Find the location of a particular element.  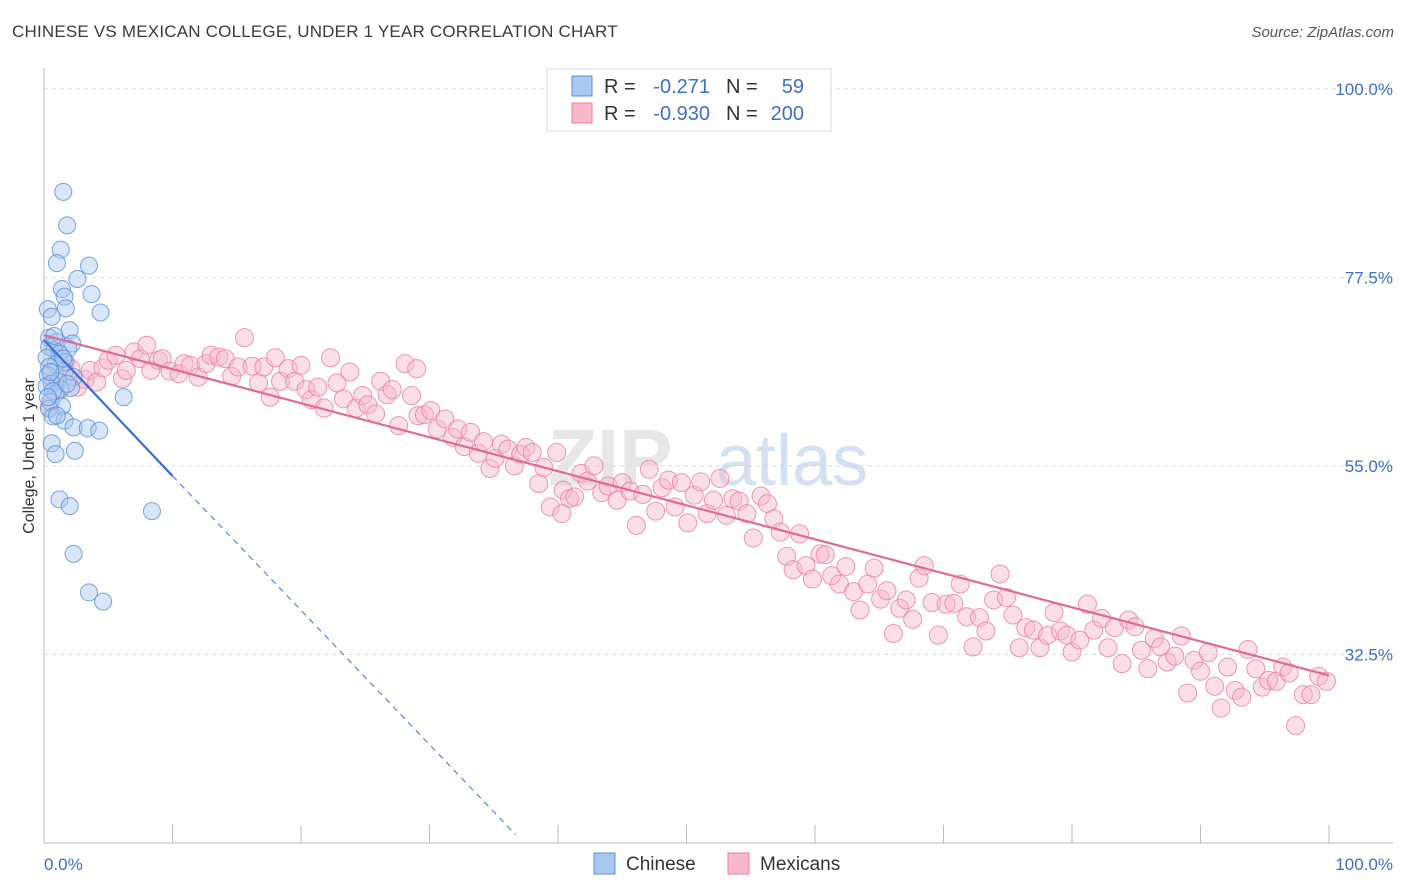

y-tick-label: 55.0% is located at coordinates (1369, 466).